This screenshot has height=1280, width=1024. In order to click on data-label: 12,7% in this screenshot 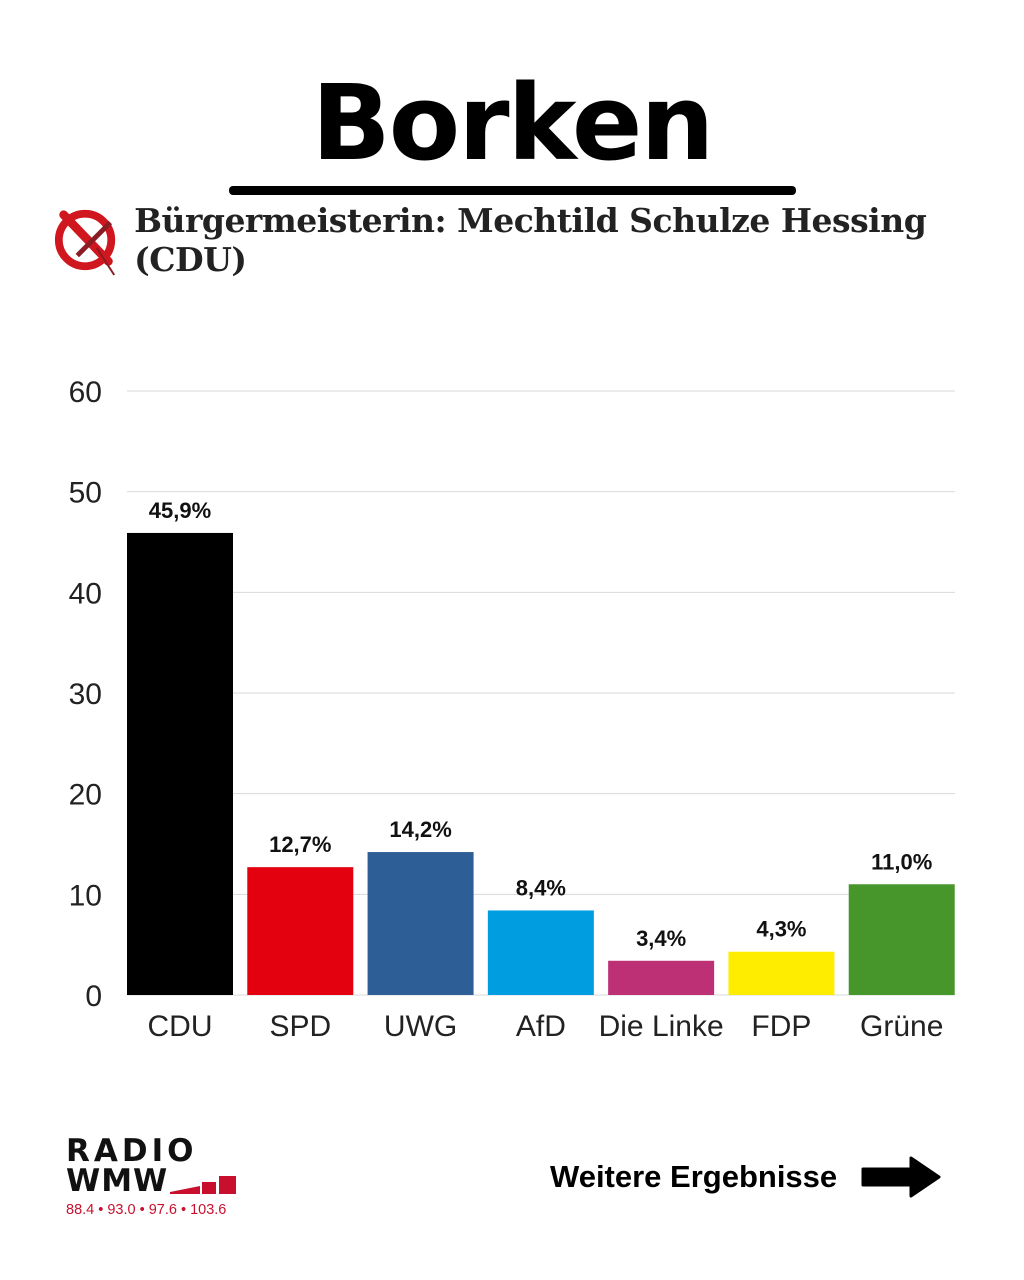, I will do `click(300, 844)`.